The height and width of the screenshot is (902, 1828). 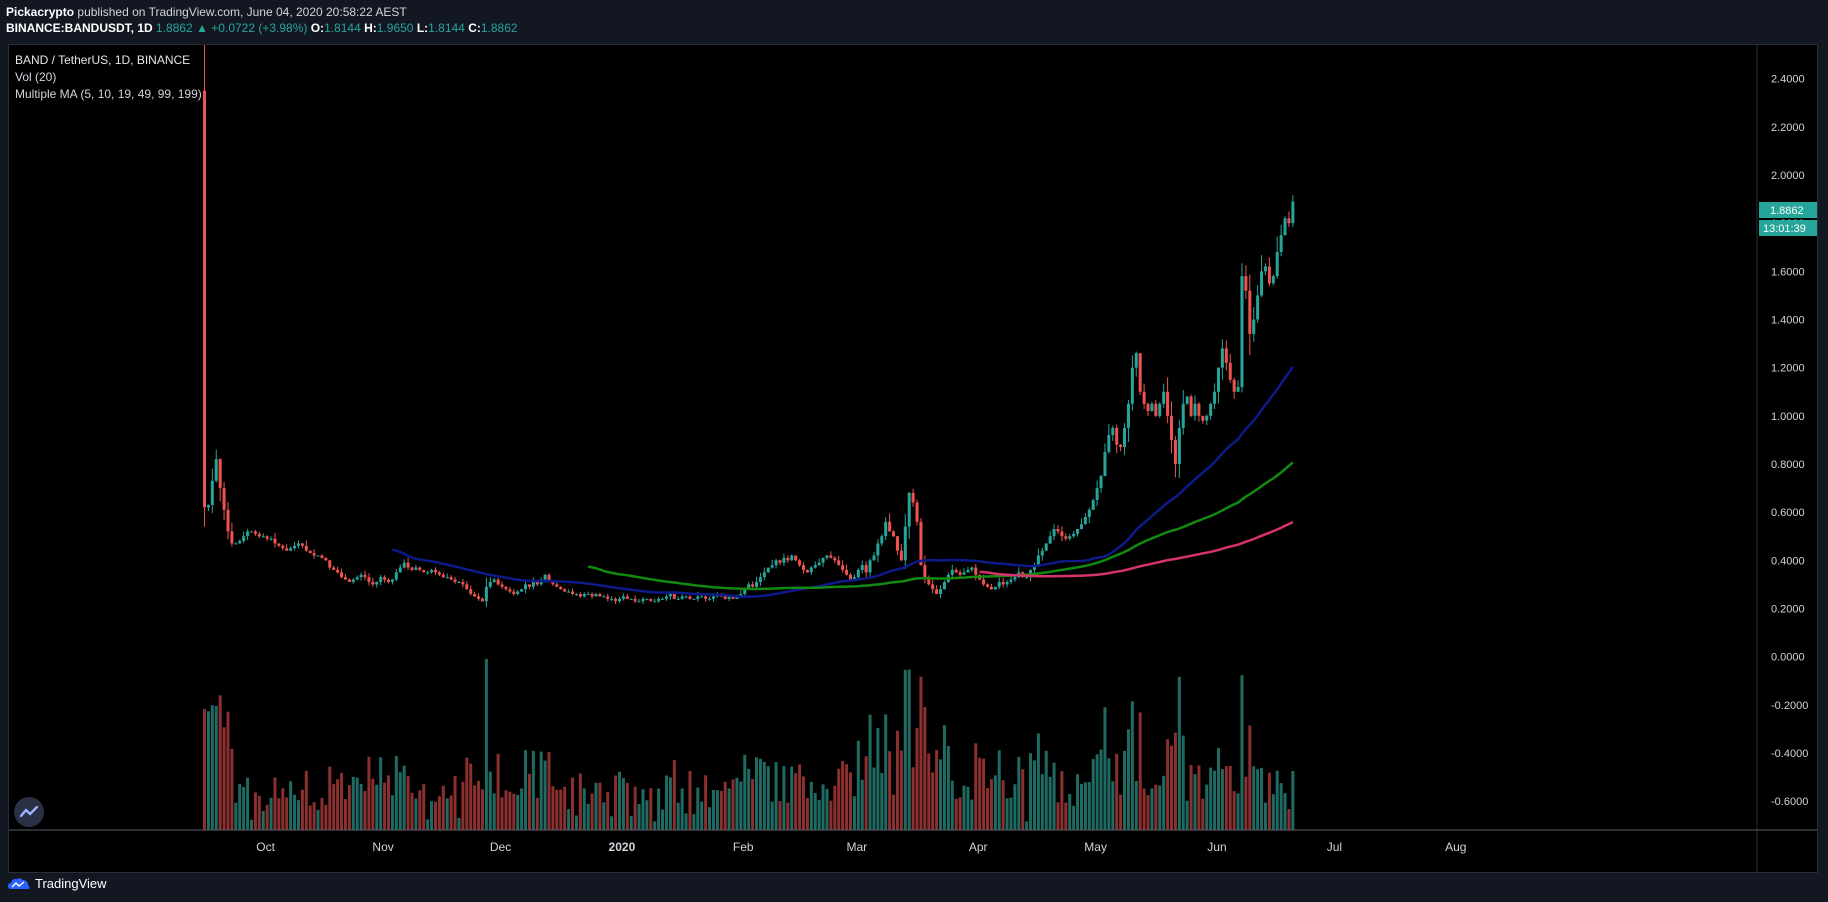 I want to click on y-tick-label: 2.0000, so click(x=1788, y=176).